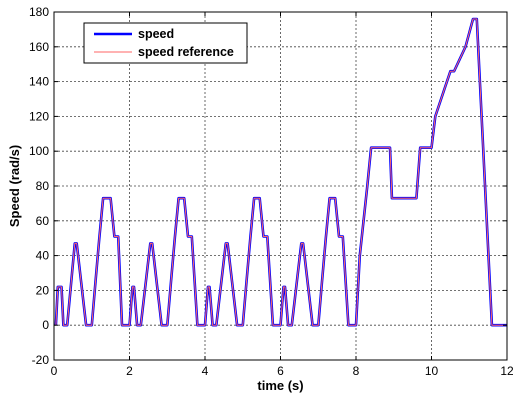  Describe the element at coordinates (43, 256) in the screenshot. I see `y-tick-label: 40` at that location.